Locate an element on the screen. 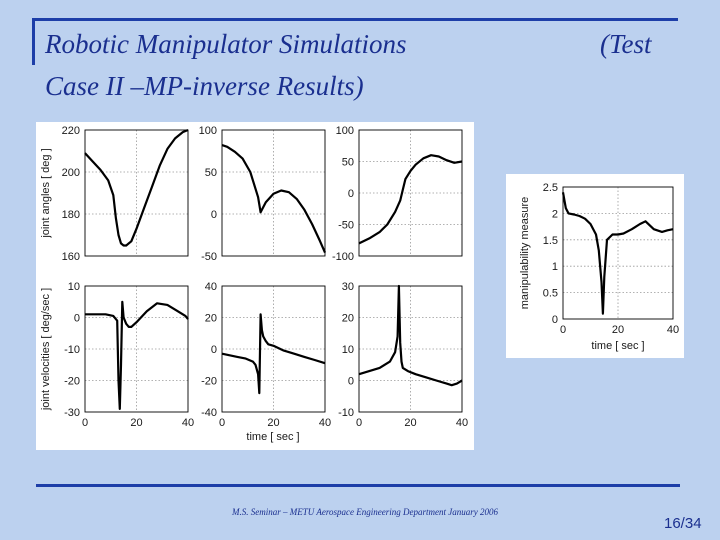 This screenshot has width=720, height=540. y-ticks: -10 0 10 20 30 is located at coordinates (346, 350).